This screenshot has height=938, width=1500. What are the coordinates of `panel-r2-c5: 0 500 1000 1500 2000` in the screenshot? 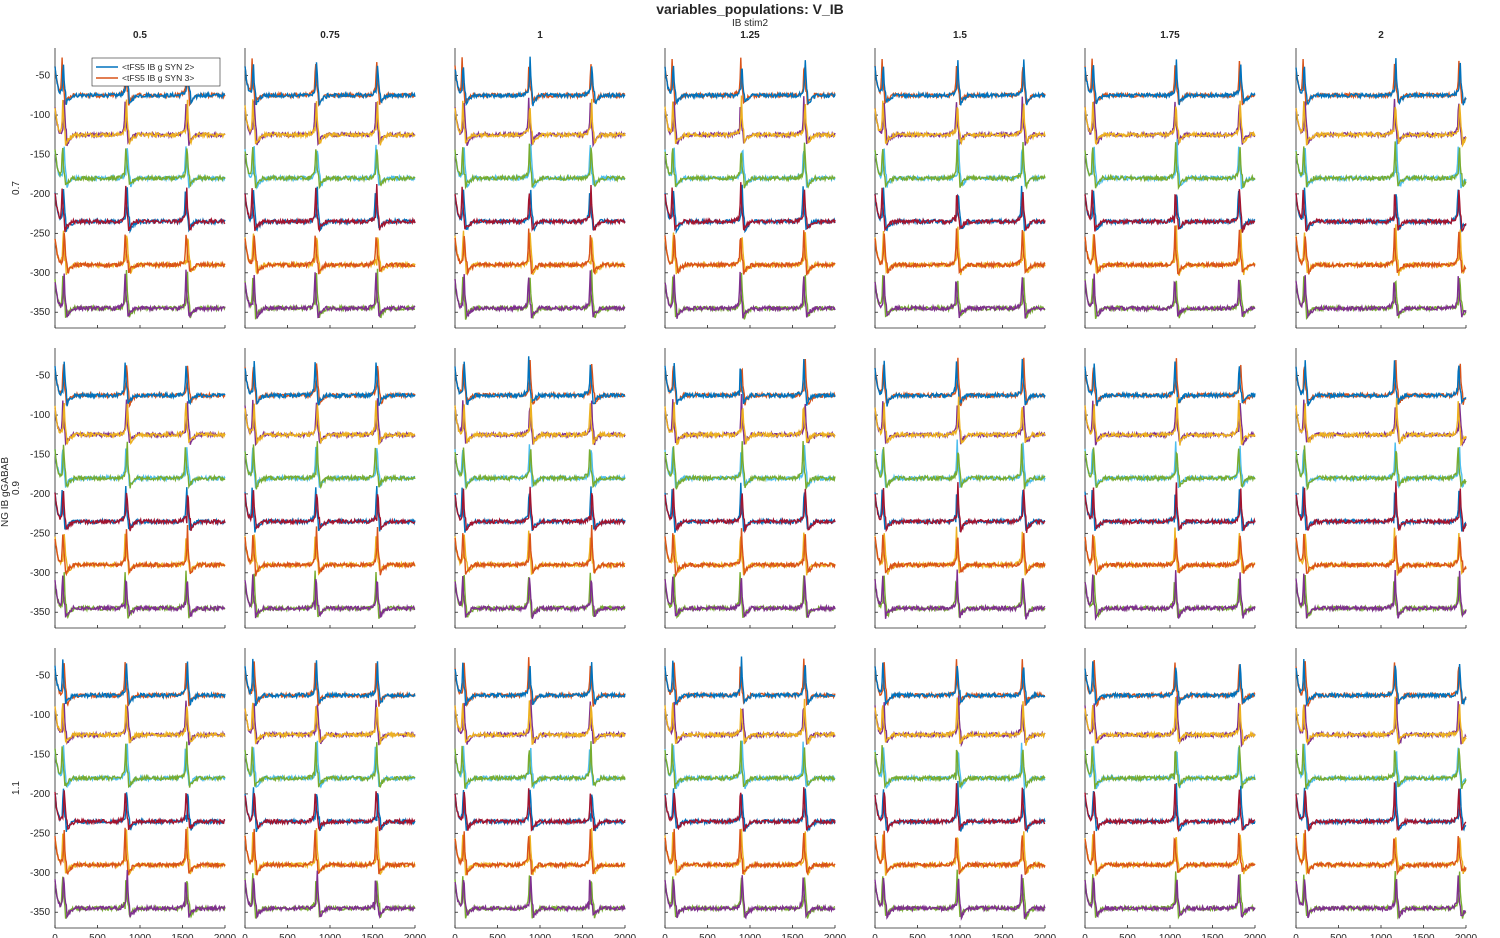 It's located at (1174, 793).